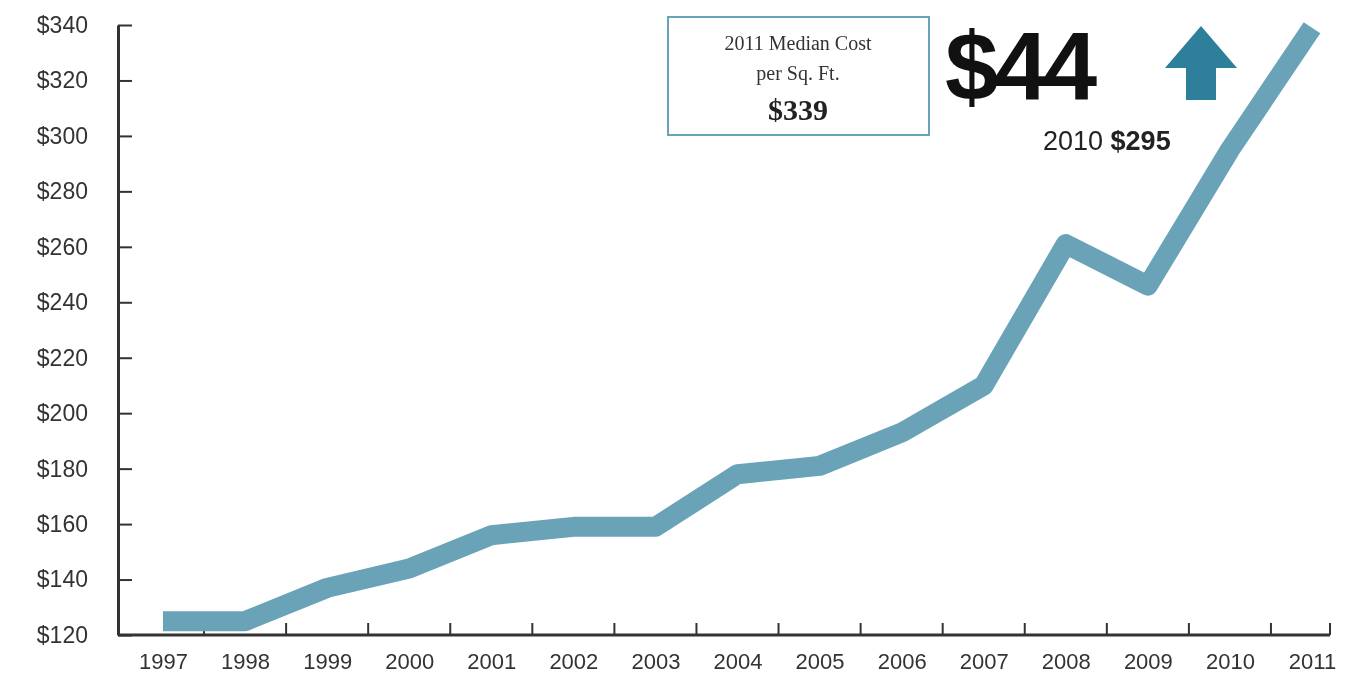 The height and width of the screenshot is (692, 1355). Describe the element at coordinates (820, 661) in the screenshot. I see `x-tick-label: 2005` at that location.